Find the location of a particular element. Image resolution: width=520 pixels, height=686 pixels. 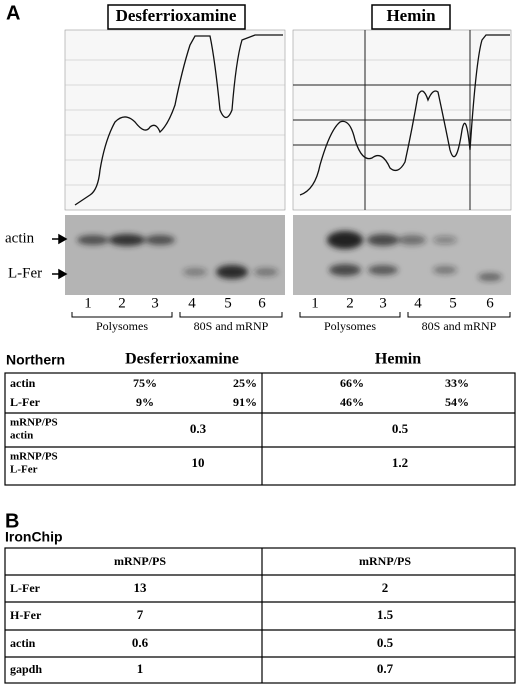

blot-label: L-Fer is located at coordinates (25, 273).